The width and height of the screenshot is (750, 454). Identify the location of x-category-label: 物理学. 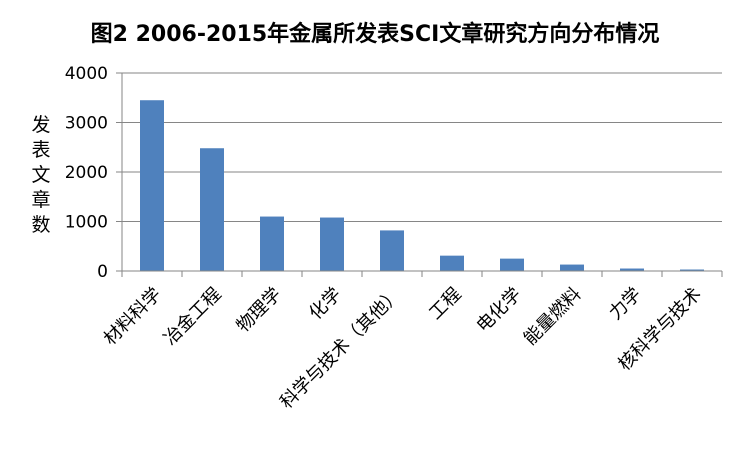
(259, 310).